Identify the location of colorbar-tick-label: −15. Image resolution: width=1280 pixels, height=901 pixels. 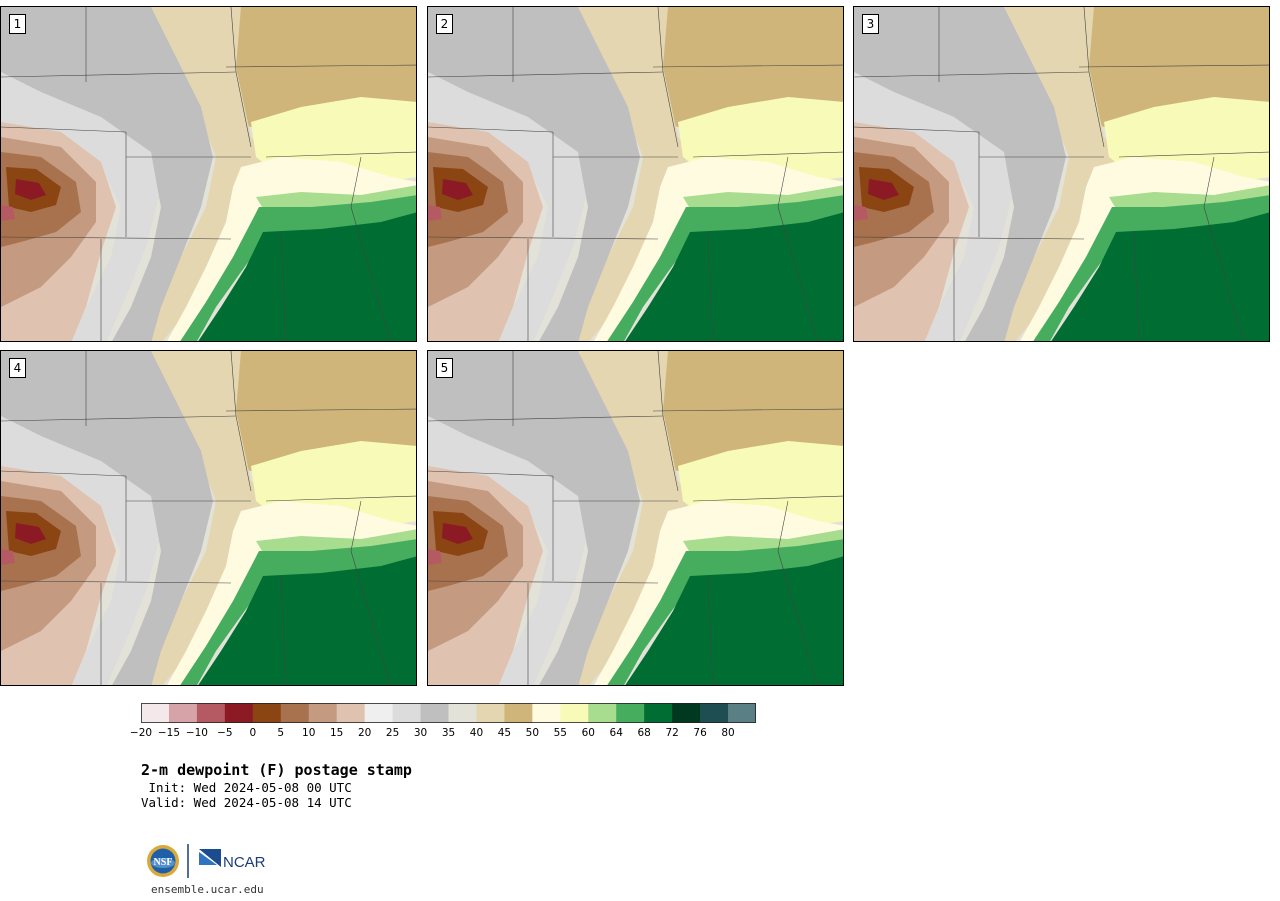
(169, 733).